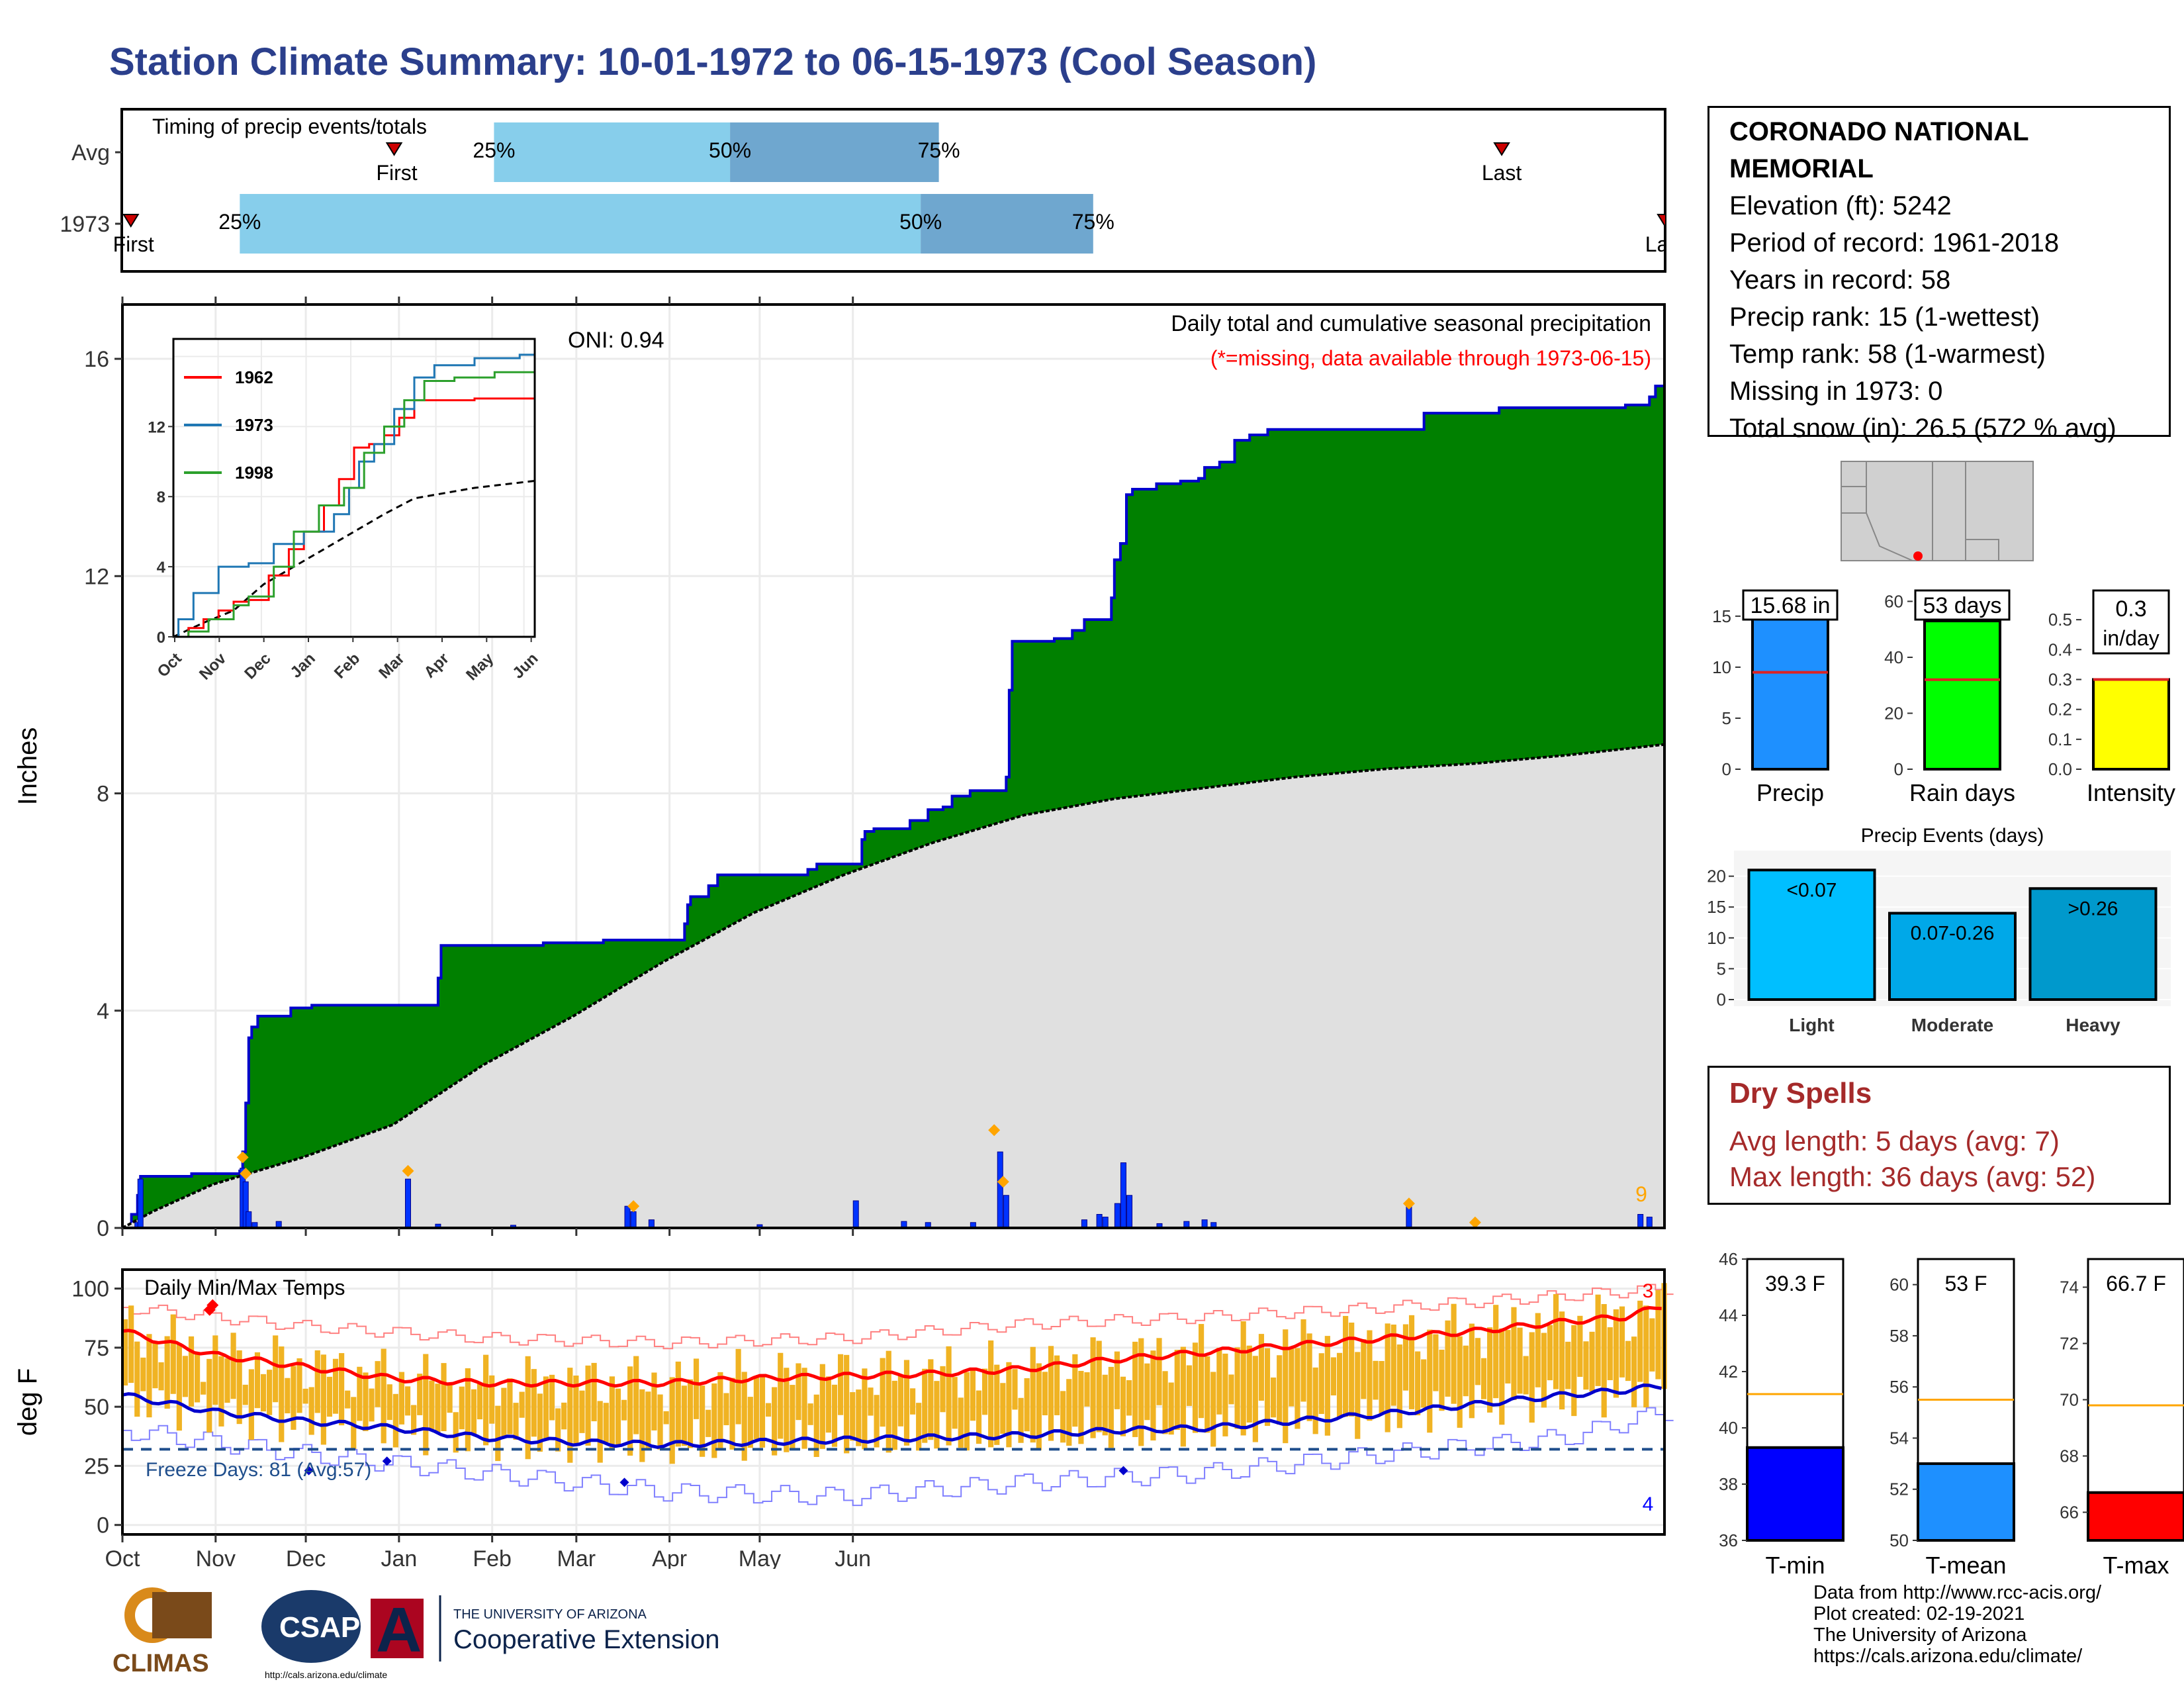 This screenshot has height=1688, width=2184. What do you see at coordinates (28, 766) in the screenshot?
I see `y-axis-label: Inches` at bounding box center [28, 766].